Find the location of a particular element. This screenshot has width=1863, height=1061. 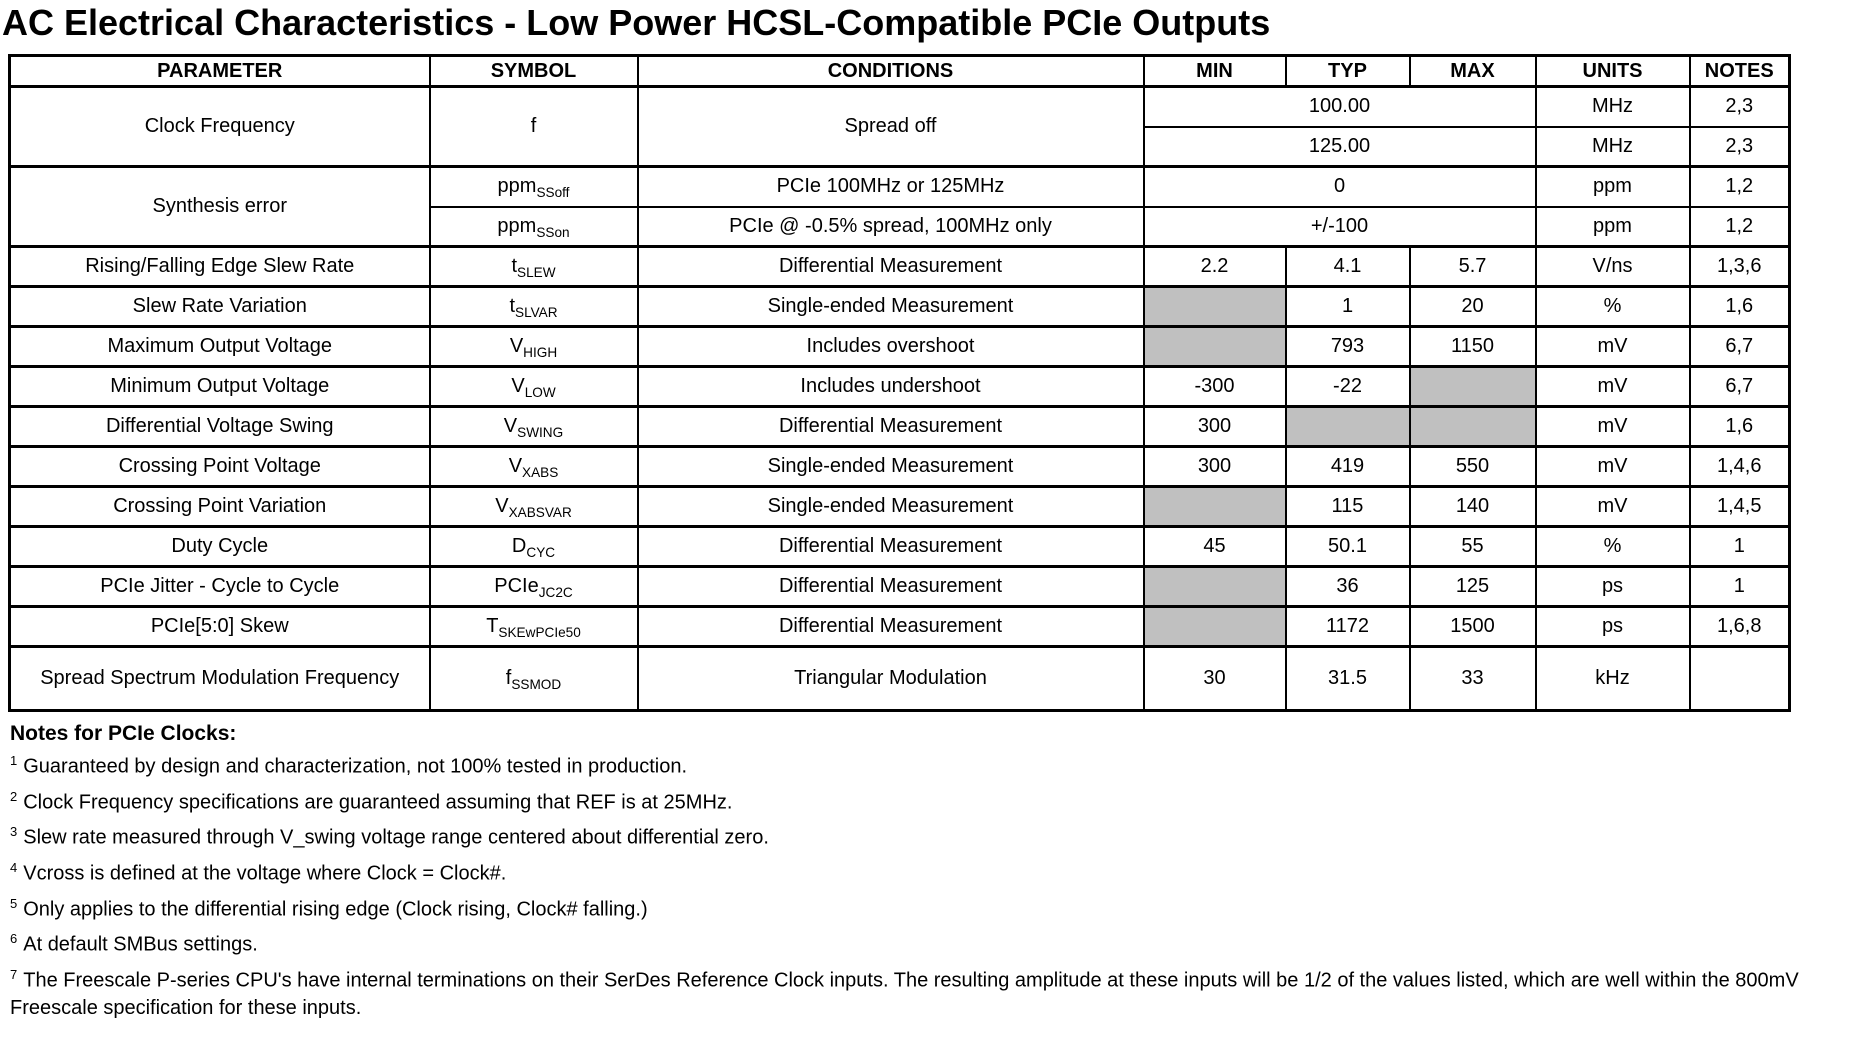

symbol-cell: fSSMOD is located at coordinates (533, 678).